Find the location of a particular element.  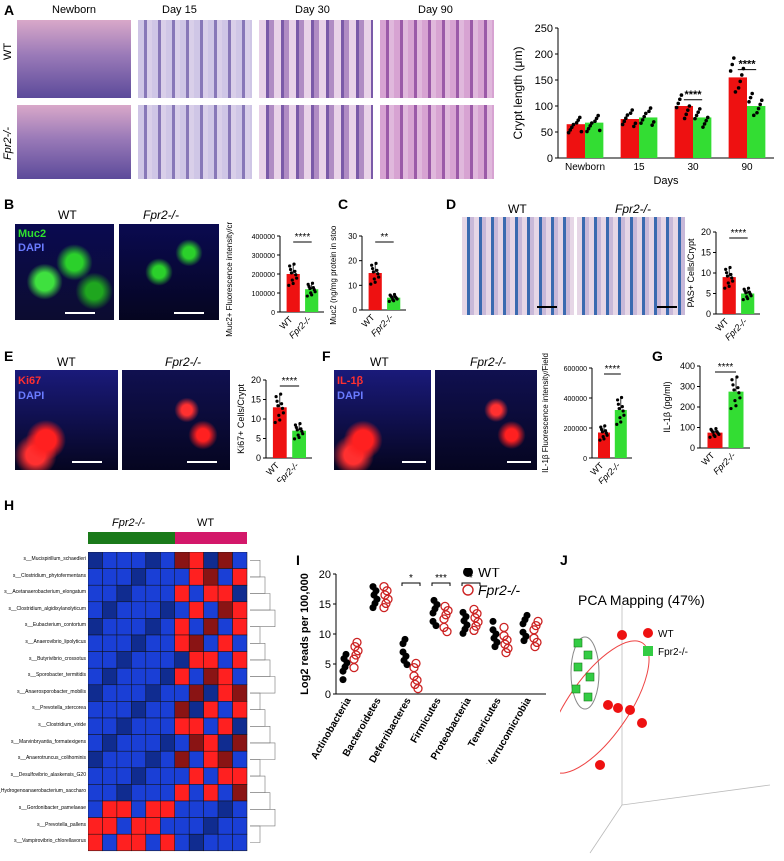

f-stain-dapi: DAPI is located at coordinates (350, 396).